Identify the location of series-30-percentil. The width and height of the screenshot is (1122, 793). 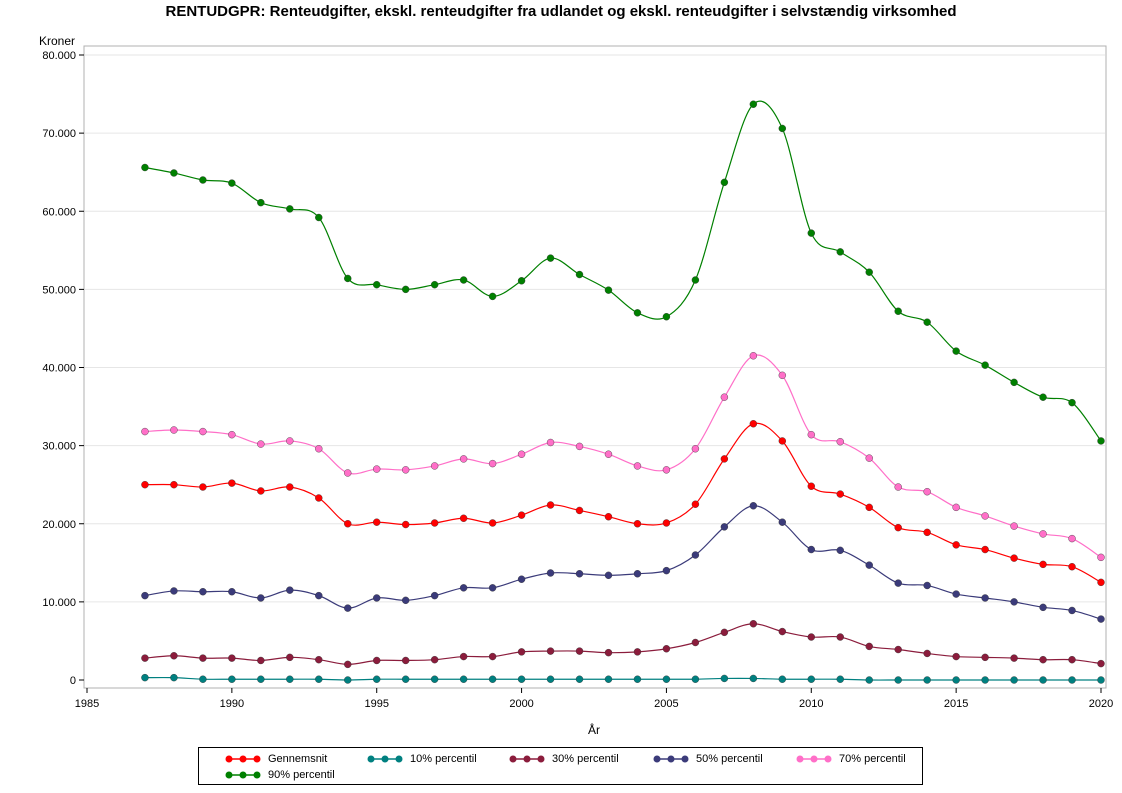
(623, 644).